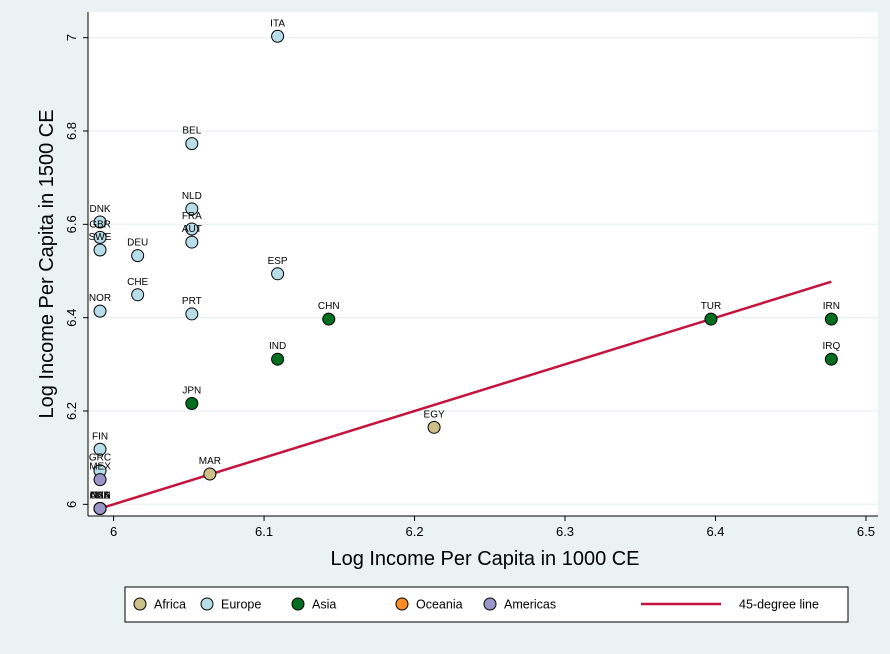 The image size is (890, 654). What do you see at coordinates (329, 319) in the screenshot?
I see `point-asia-chn` at bounding box center [329, 319].